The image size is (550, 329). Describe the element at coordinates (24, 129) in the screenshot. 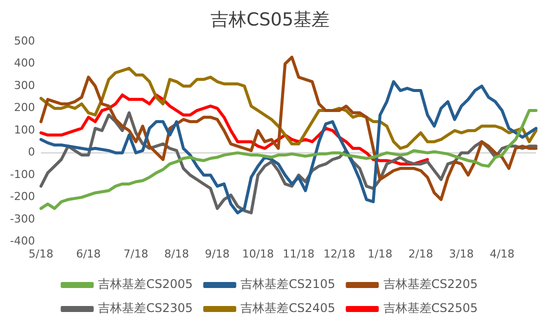

I see `y-tick-label: 100` at that location.